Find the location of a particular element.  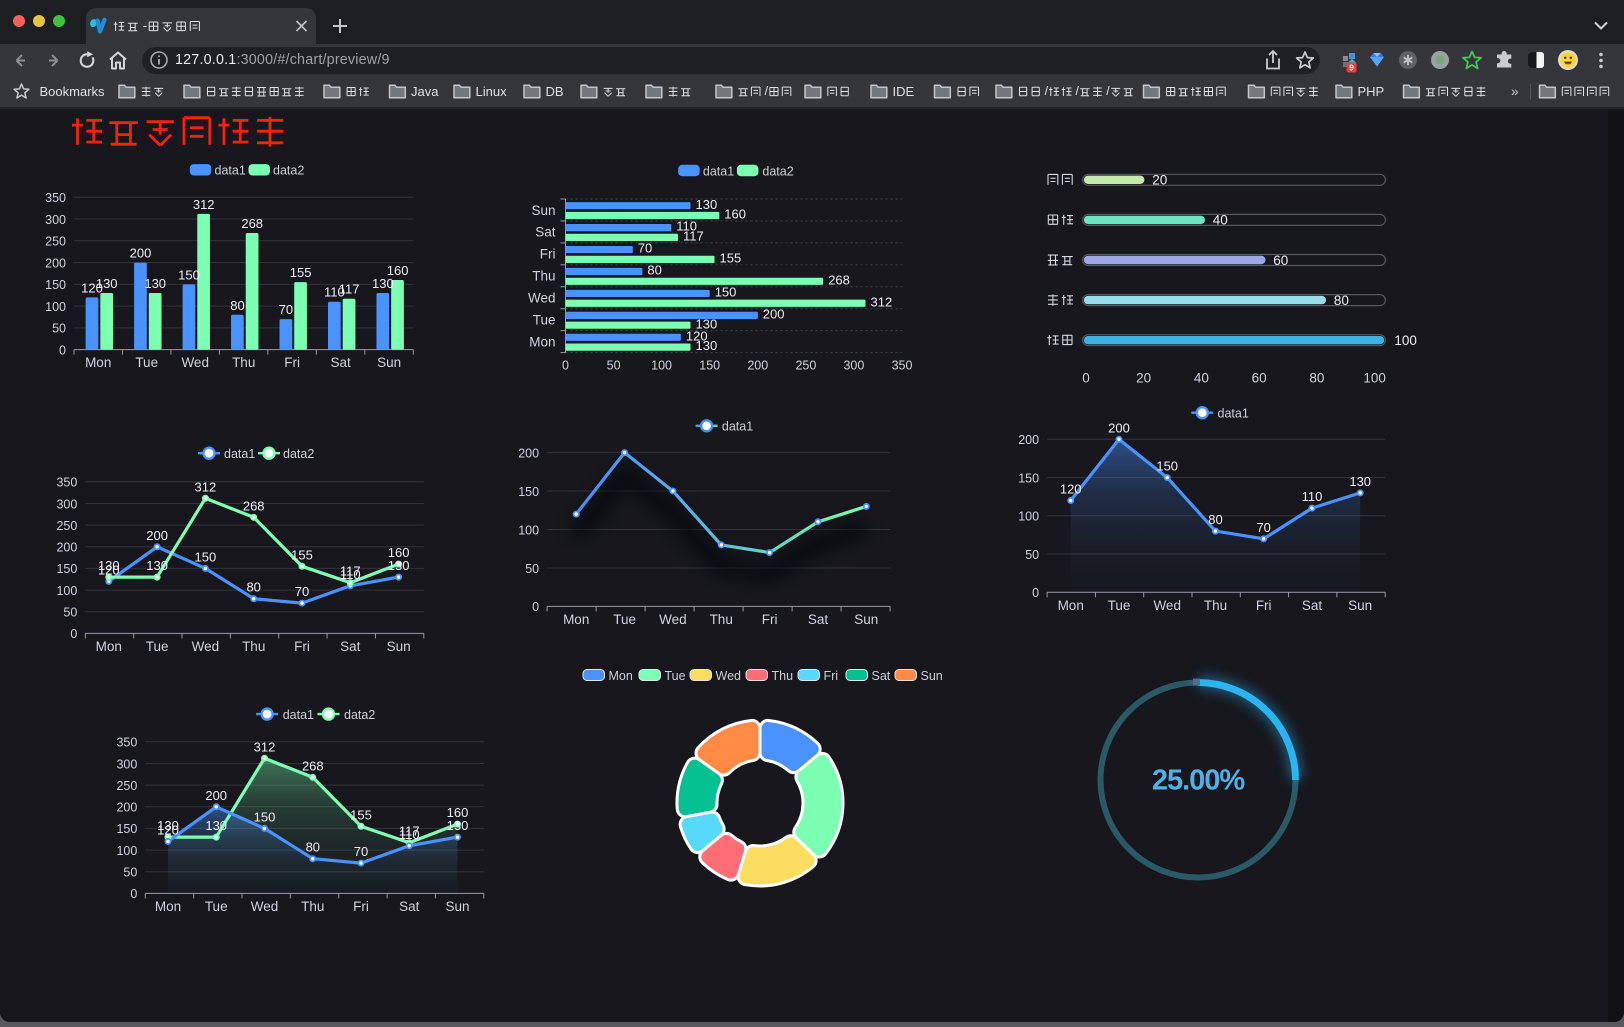

svg-text: 25.00% is located at coordinates (1199, 781).